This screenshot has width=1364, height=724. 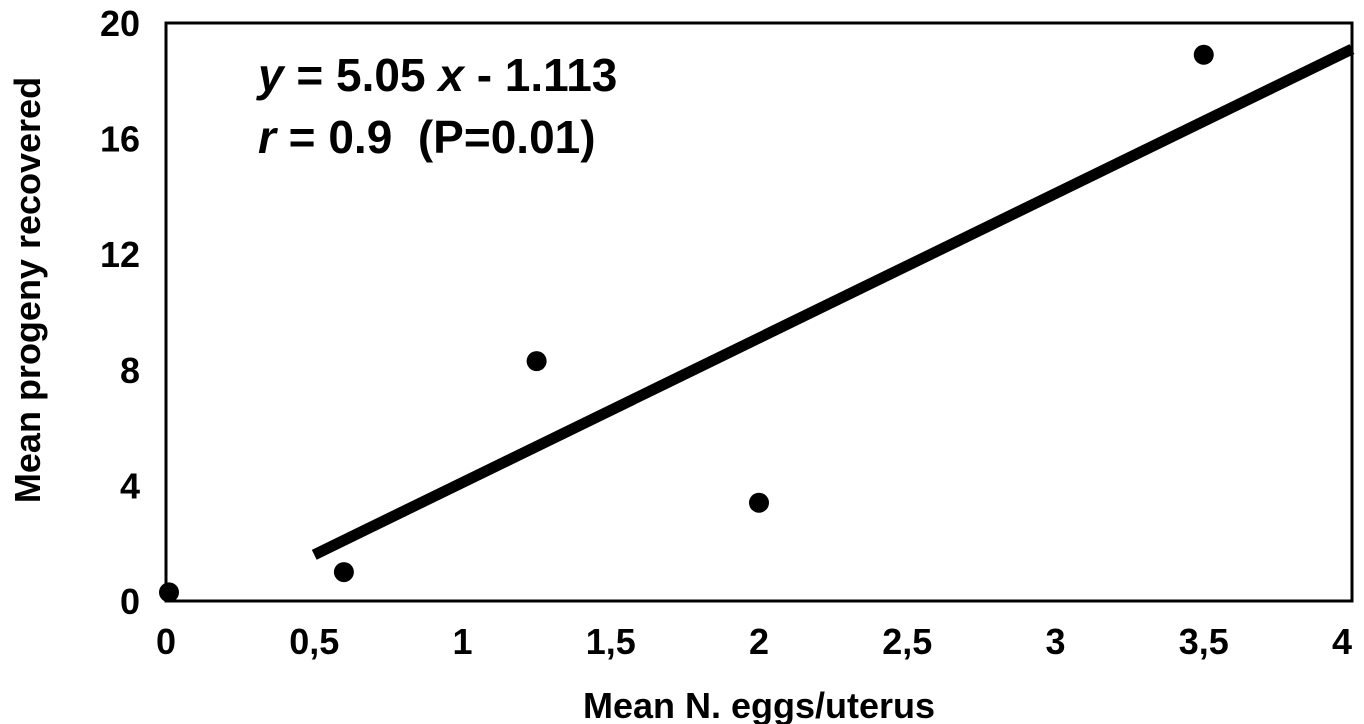 What do you see at coordinates (1055, 641) in the screenshot?
I see `x-tick-label: 3` at bounding box center [1055, 641].